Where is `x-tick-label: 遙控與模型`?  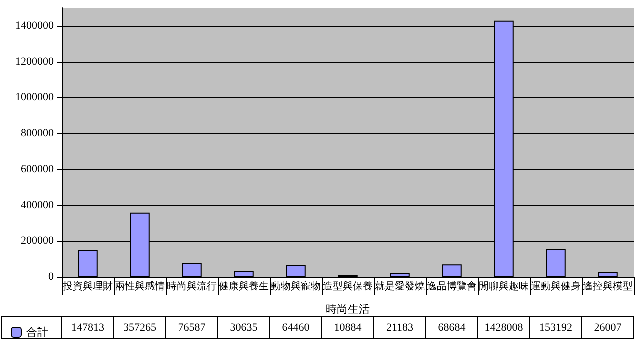
x-tick-label: 遙控與模型 is located at coordinates (608, 286).